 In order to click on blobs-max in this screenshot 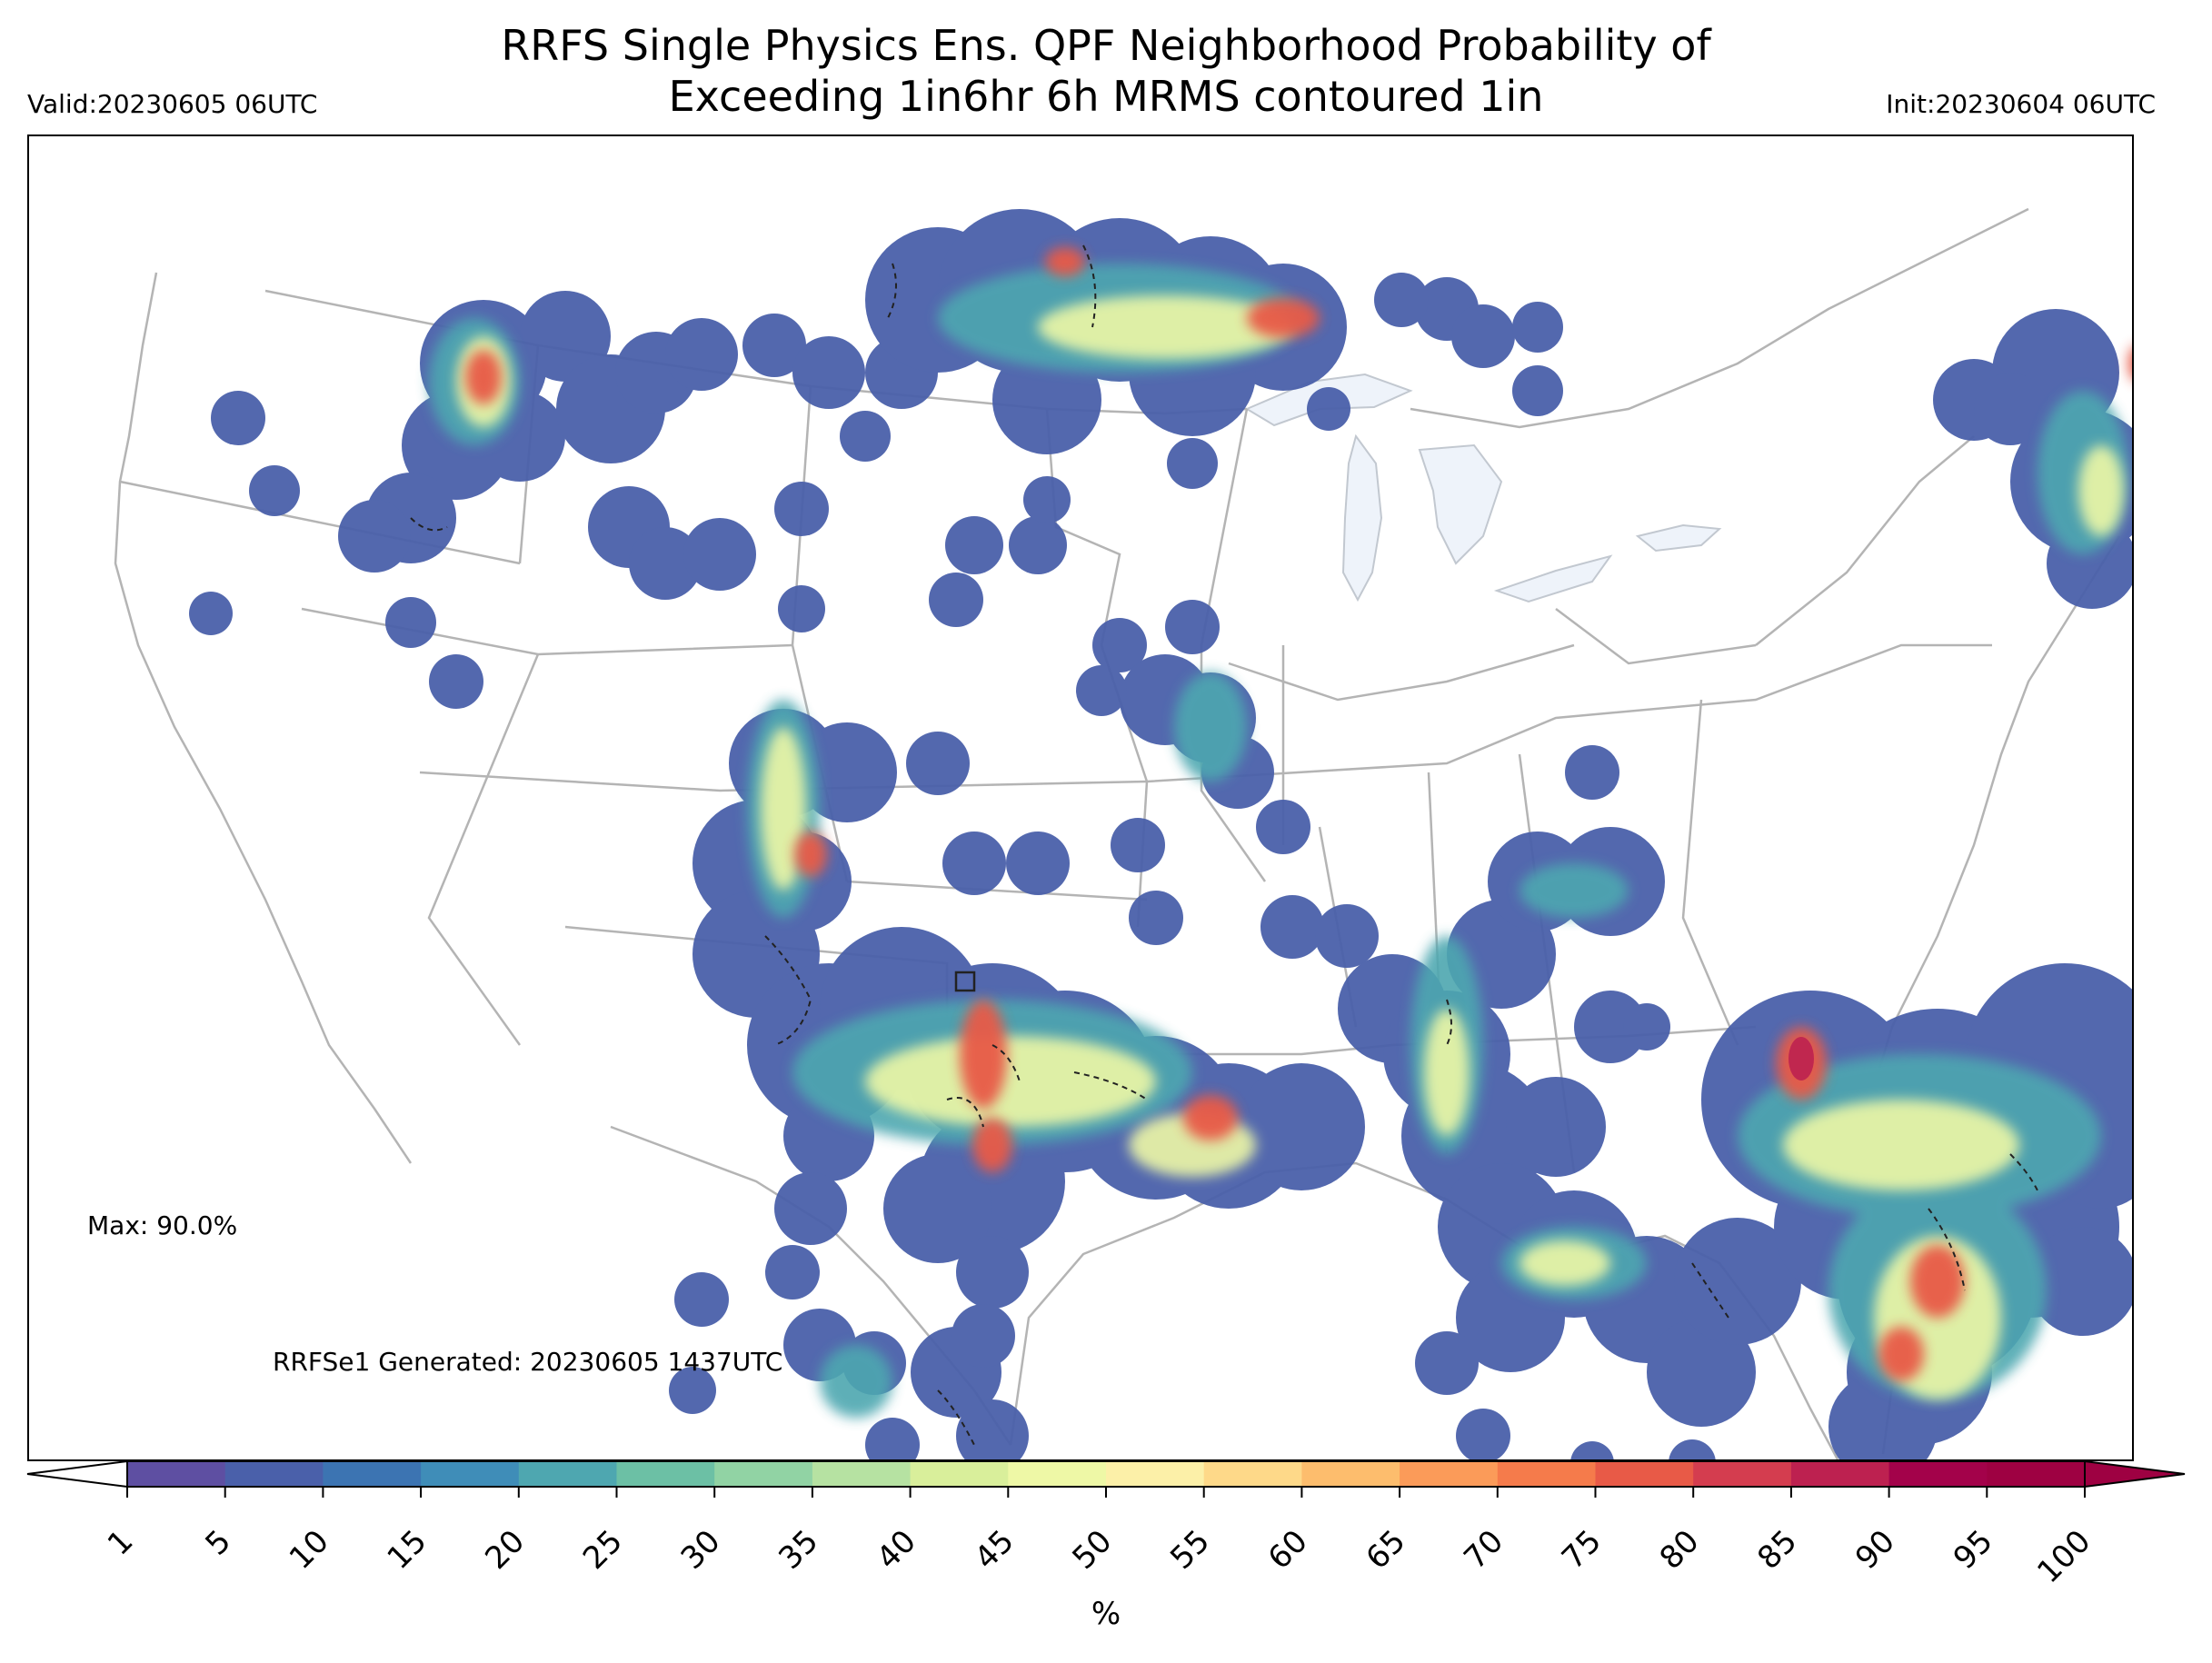, I will do `click(1801, 1058)`.